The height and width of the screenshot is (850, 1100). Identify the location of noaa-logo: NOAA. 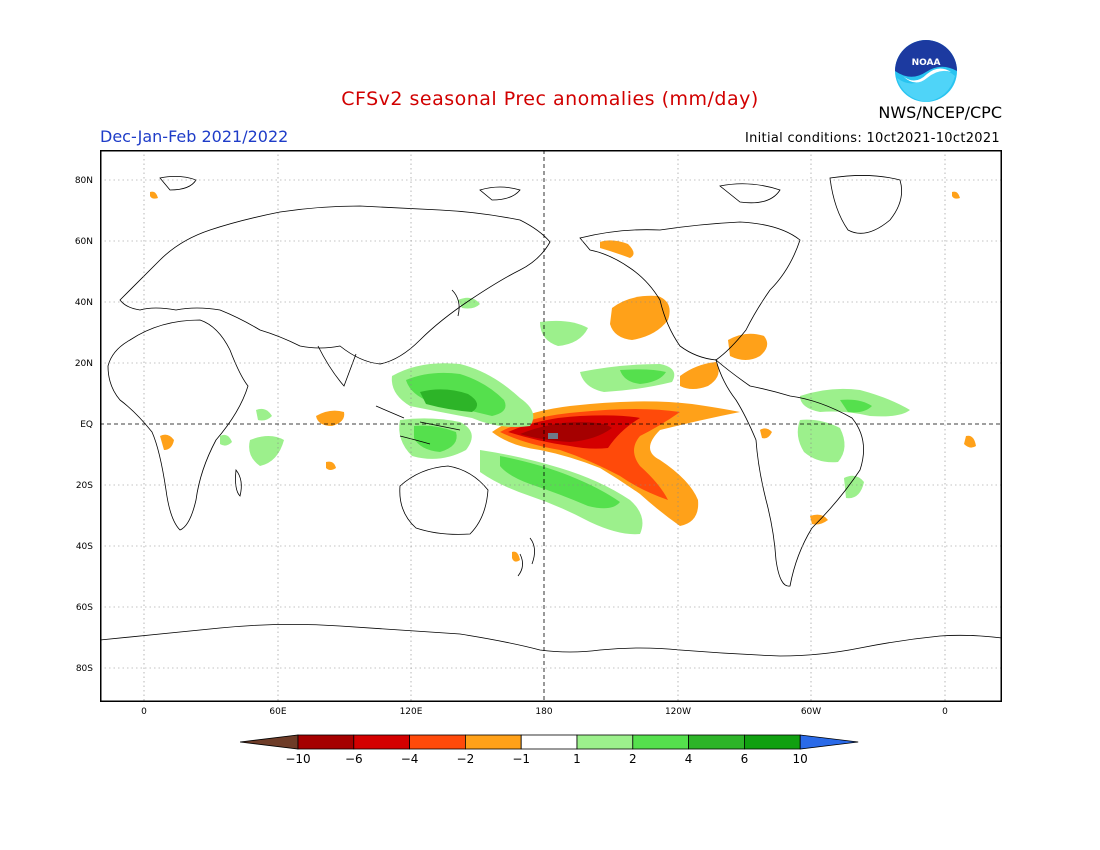
(926, 71).